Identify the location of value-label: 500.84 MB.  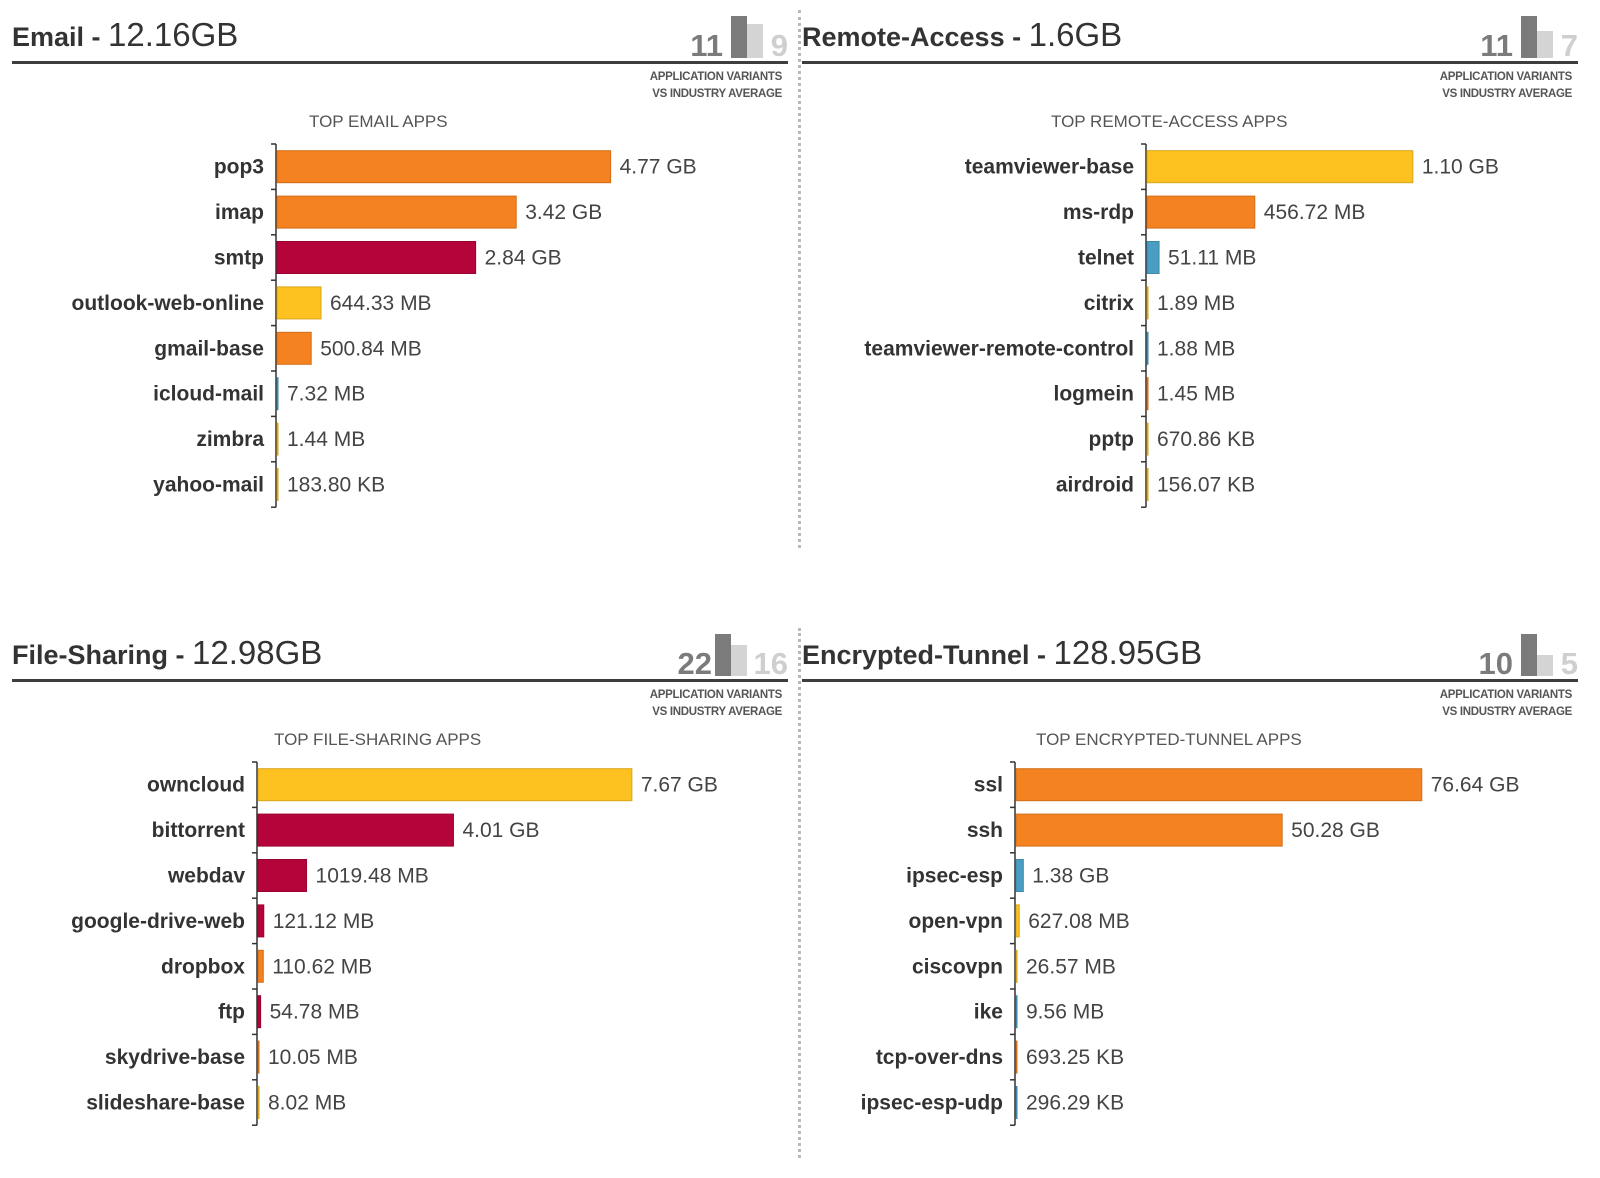
(371, 348).